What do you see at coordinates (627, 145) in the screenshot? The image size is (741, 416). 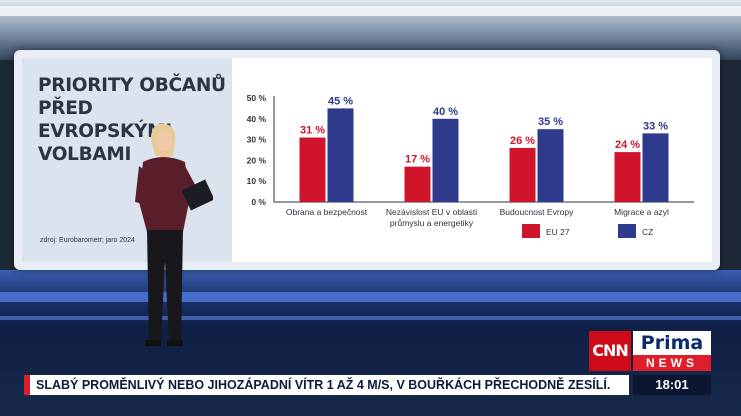 I see `data-label: 24 %` at bounding box center [627, 145].